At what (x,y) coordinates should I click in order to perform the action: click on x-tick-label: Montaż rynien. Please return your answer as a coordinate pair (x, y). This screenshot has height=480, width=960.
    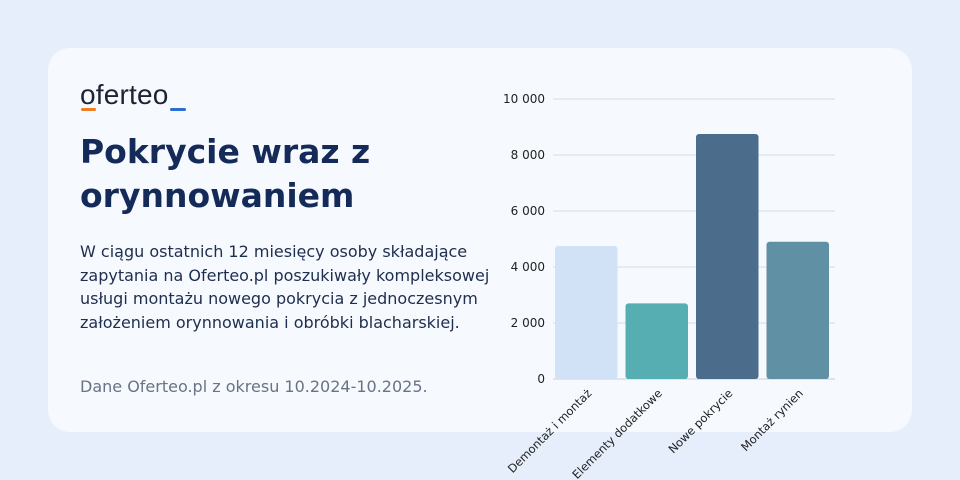
    Looking at the image, I should click on (772, 420).